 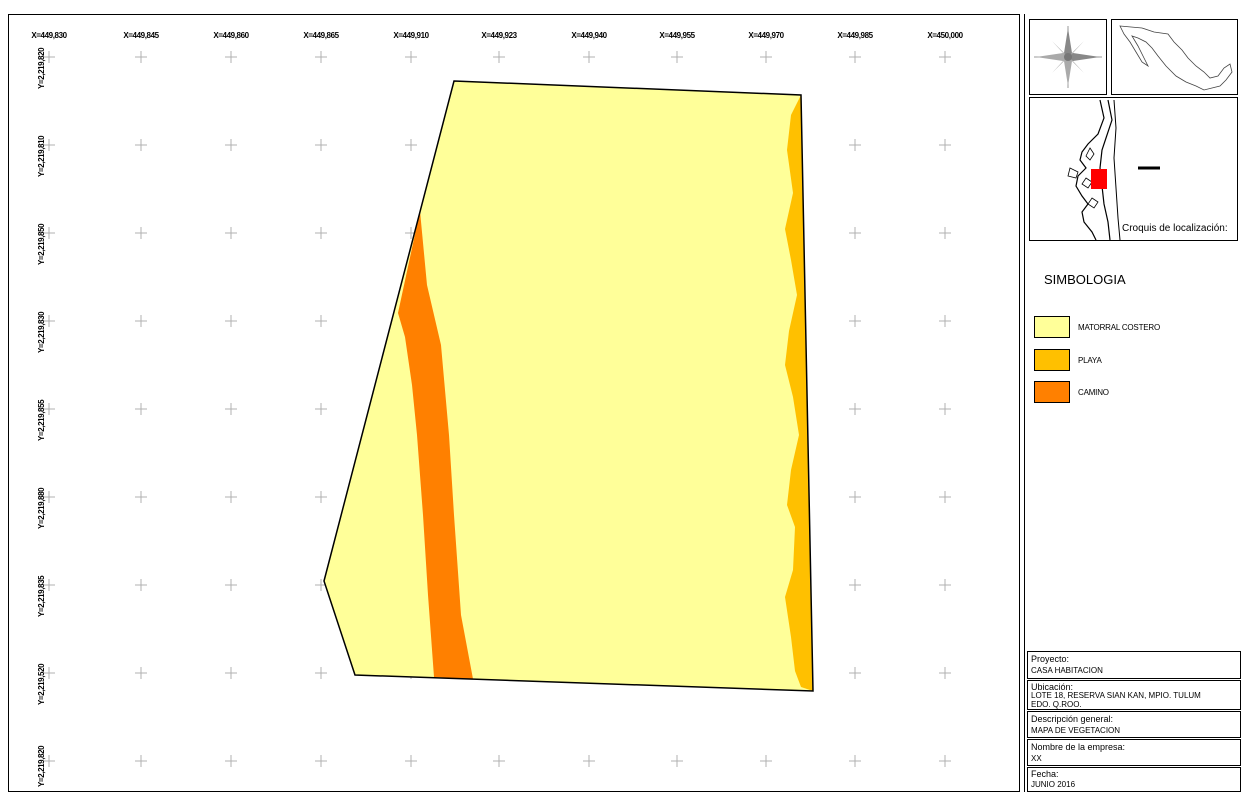 I want to click on x-coordinate-label: X=449,845, so click(x=141, y=35).